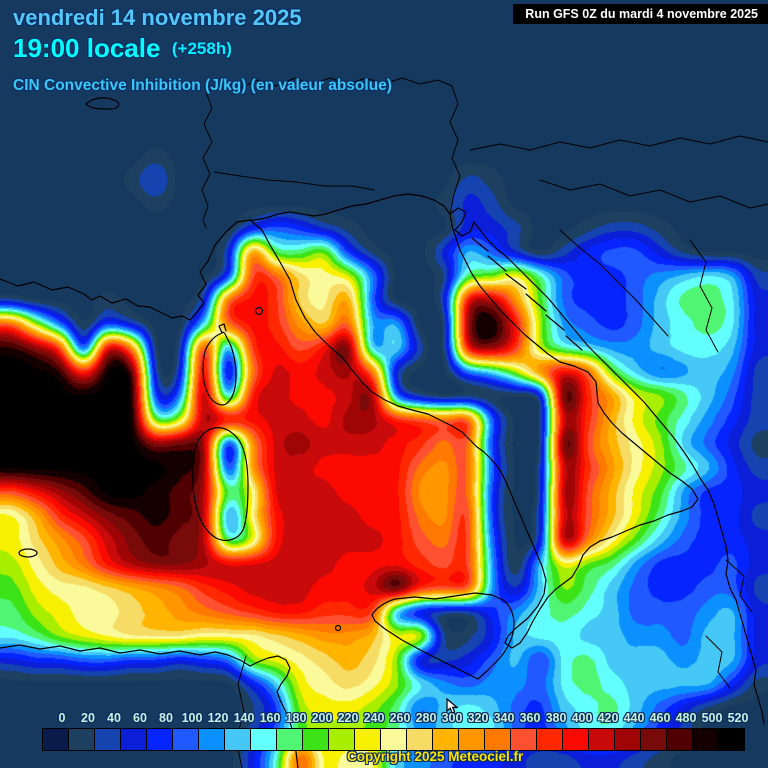 The width and height of the screenshot is (768, 768). Describe the element at coordinates (712, 718) in the screenshot. I see `legend-tick-label: 500` at that location.